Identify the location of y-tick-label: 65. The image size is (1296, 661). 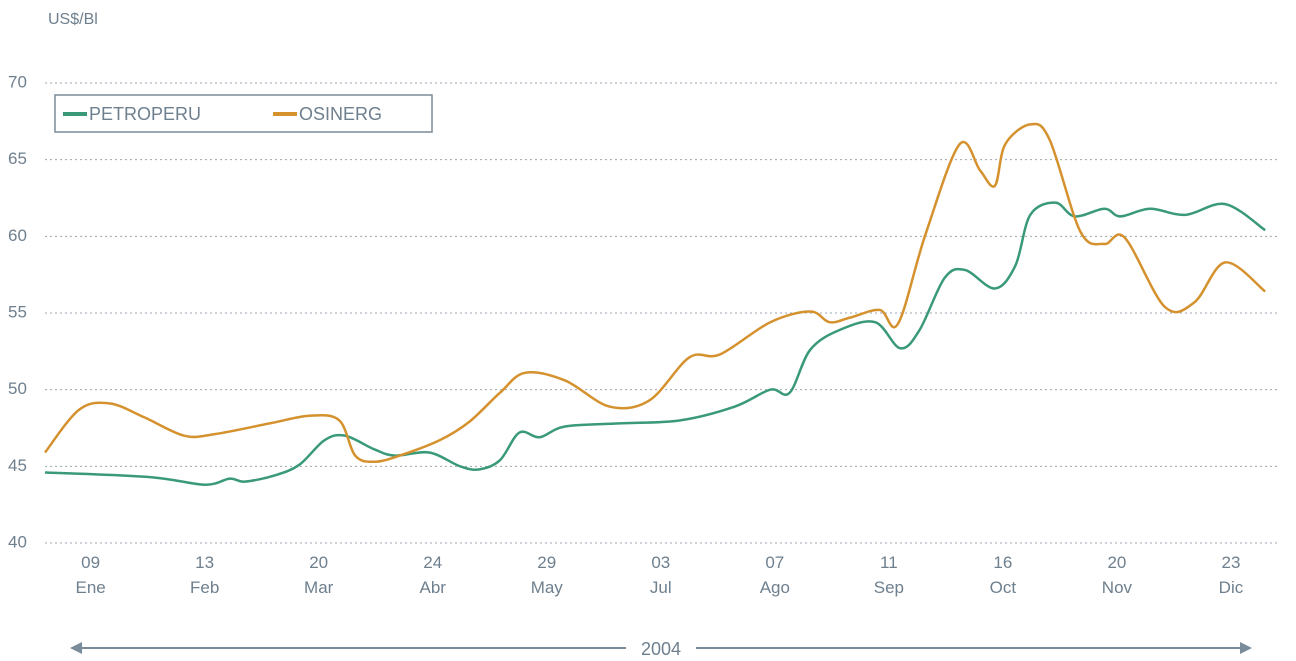
(17, 158).